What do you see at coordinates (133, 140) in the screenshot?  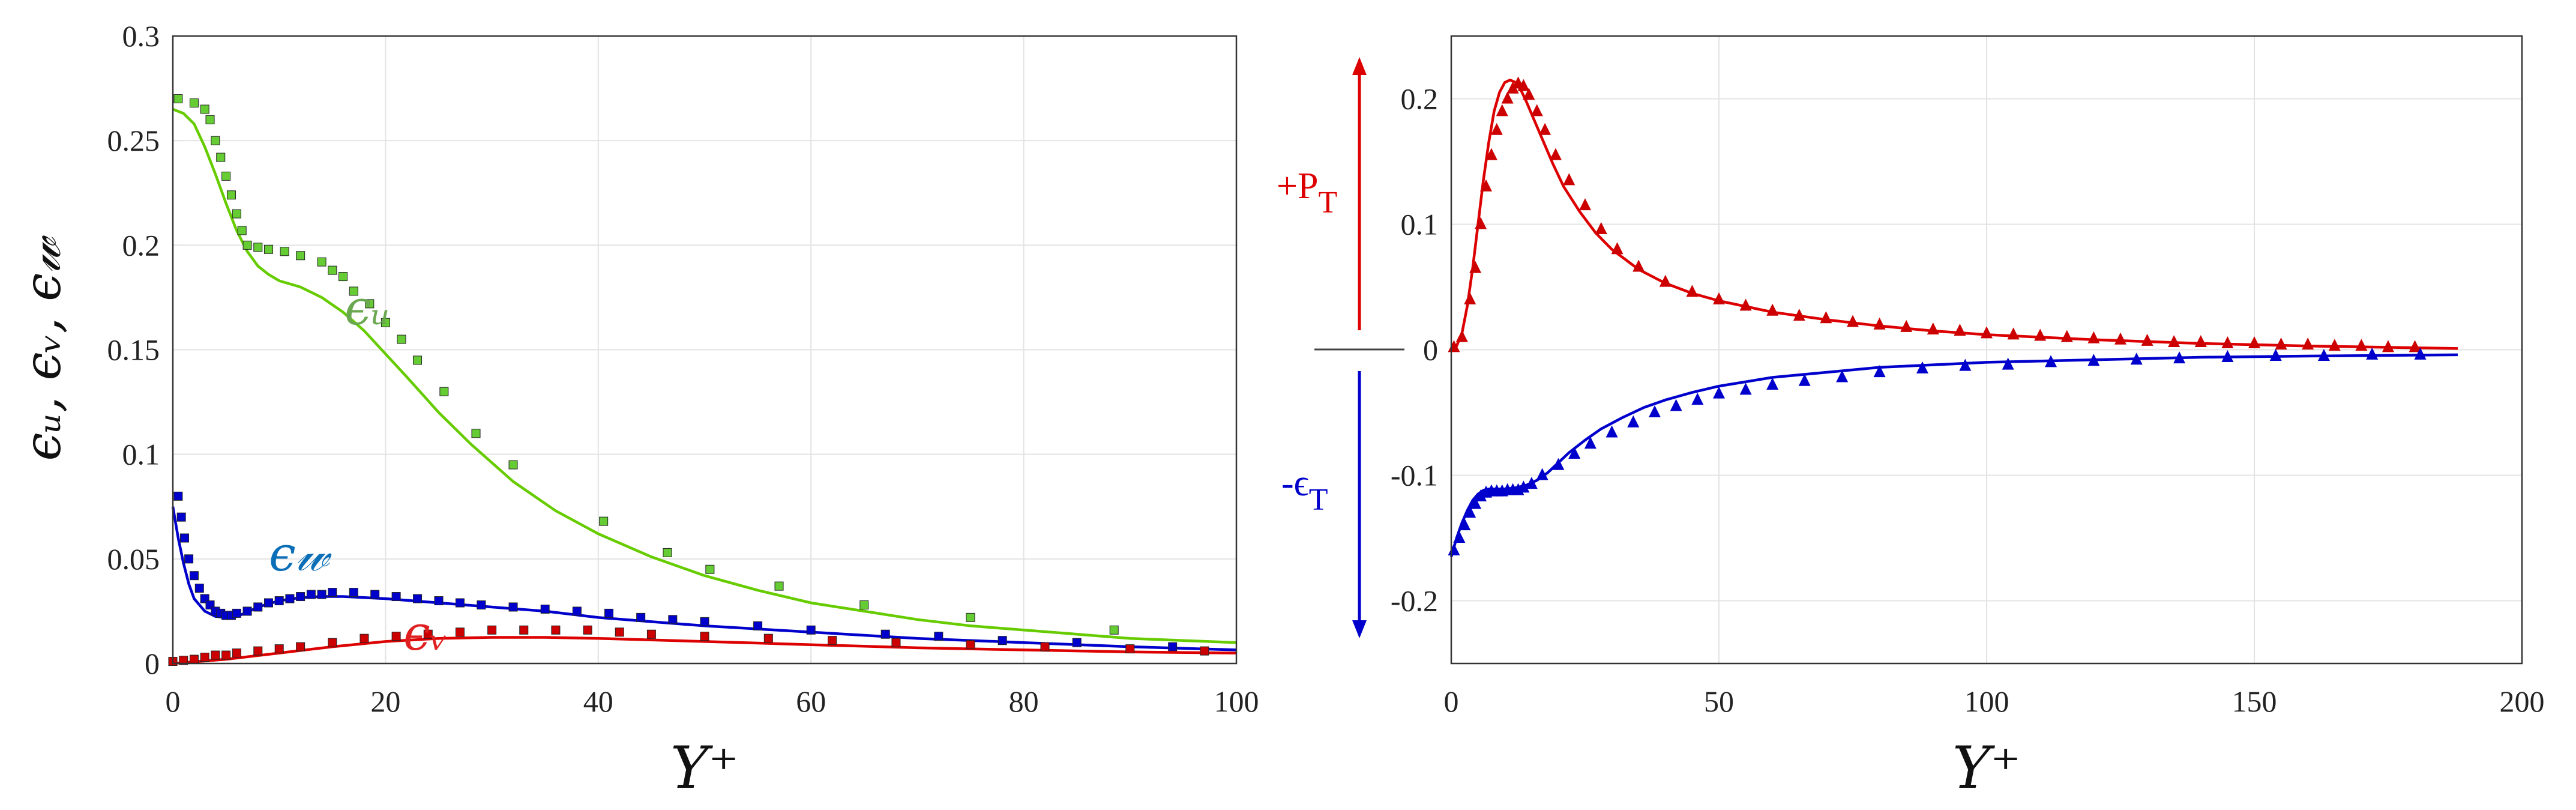 I see `y-tick-label: 0.25` at bounding box center [133, 140].